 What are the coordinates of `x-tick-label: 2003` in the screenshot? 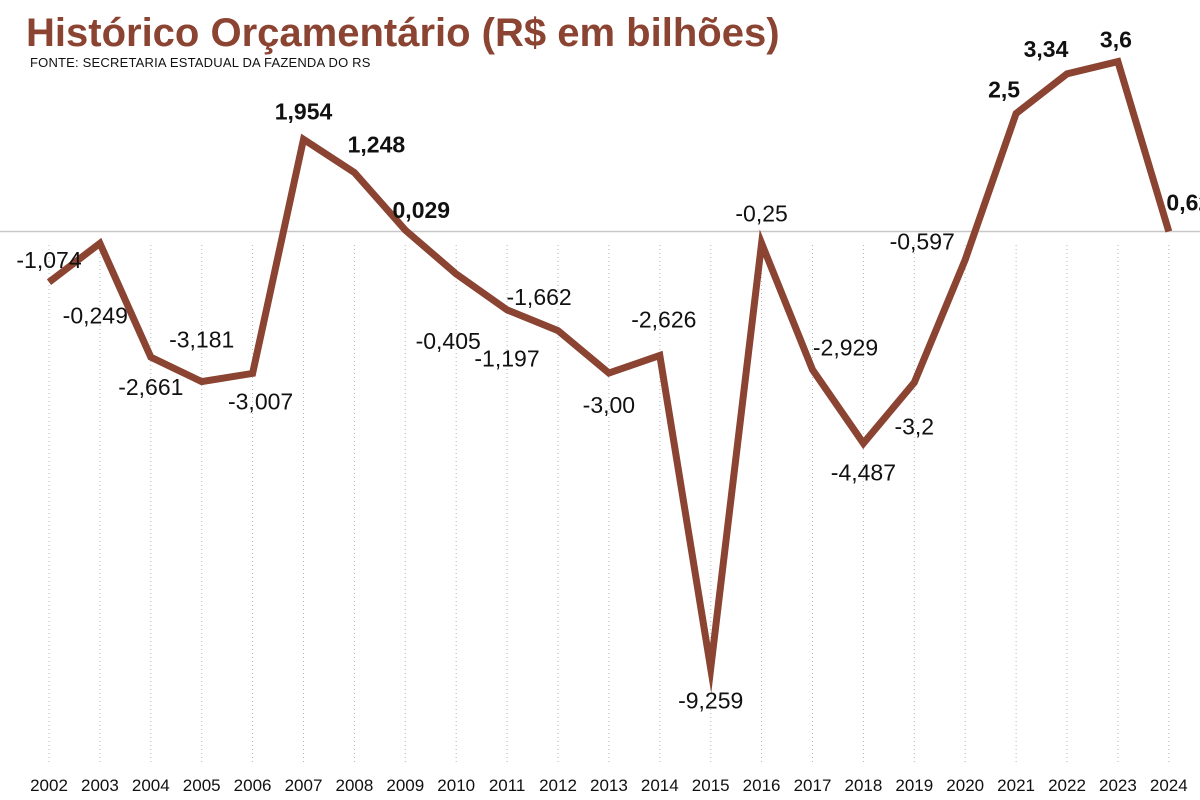 It's located at (100, 785).